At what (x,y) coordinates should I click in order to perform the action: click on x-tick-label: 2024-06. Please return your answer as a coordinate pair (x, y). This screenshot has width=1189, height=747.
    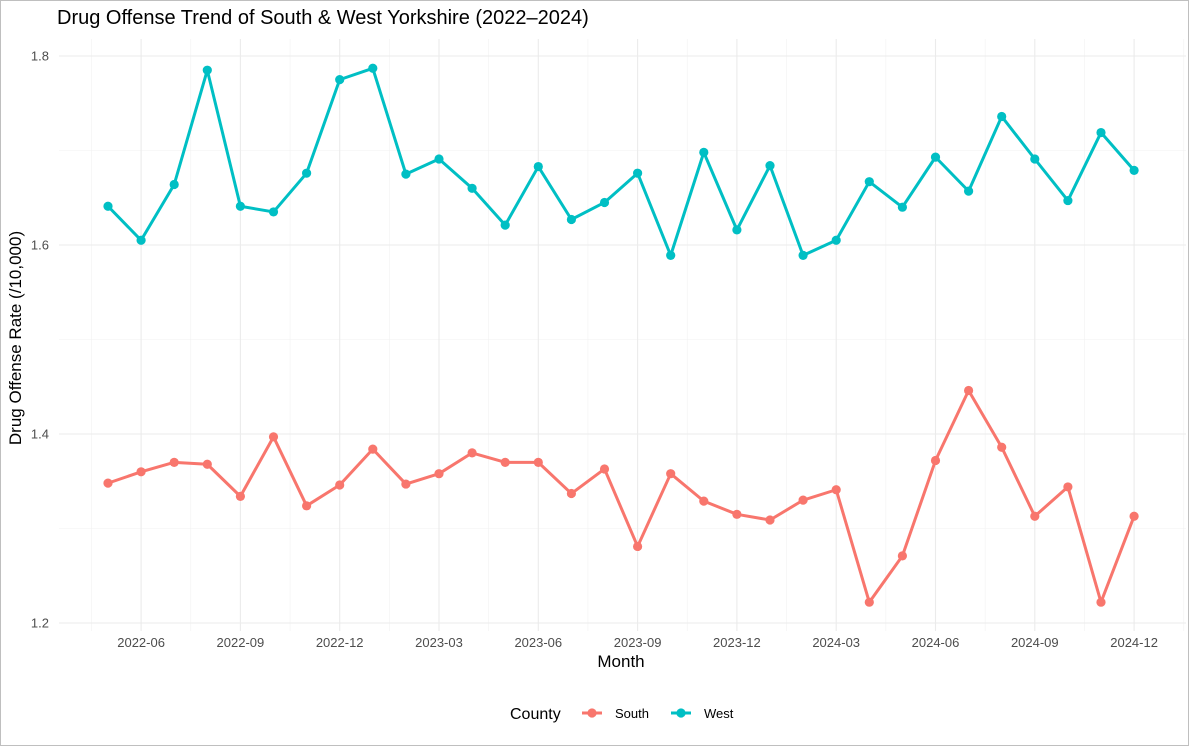
    Looking at the image, I should click on (936, 642).